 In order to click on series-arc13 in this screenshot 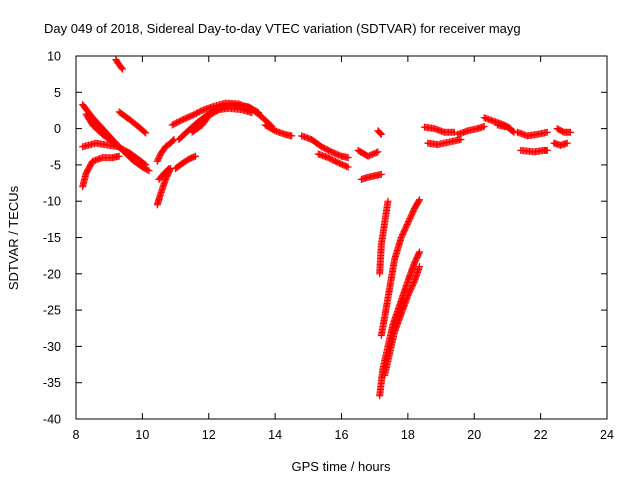, I will do `click(219, 122)`.